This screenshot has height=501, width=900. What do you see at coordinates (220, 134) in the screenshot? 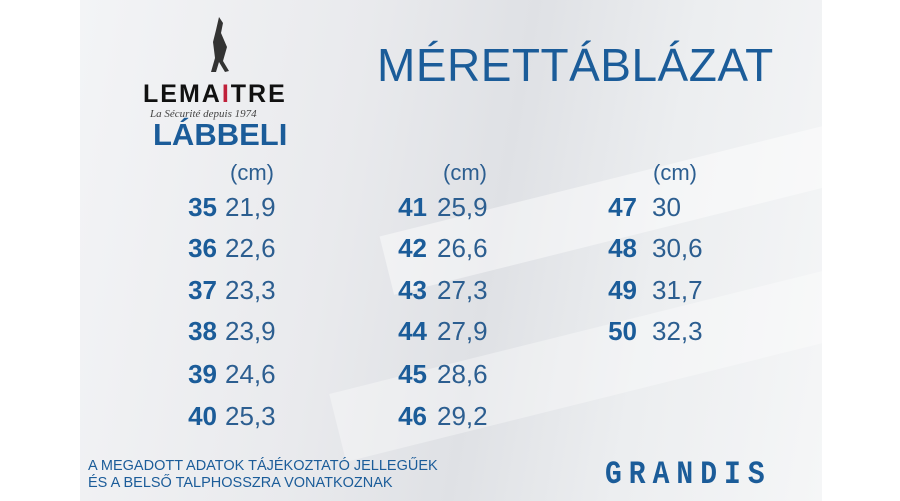
I see `section-title: LÁBBELI` at bounding box center [220, 134].